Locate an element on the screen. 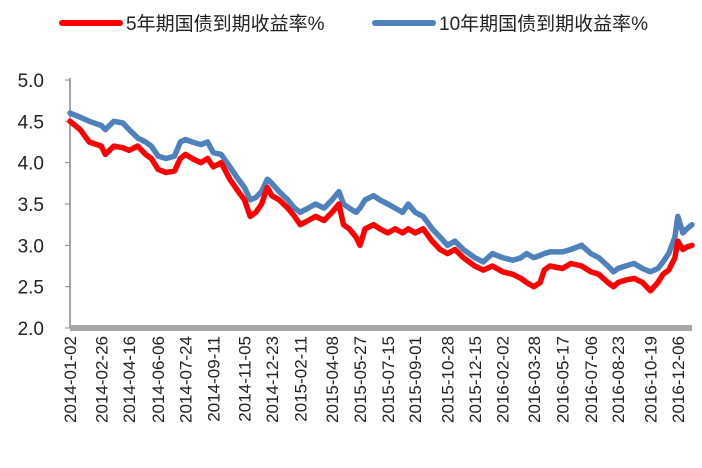 The height and width of the screenshot is (468, 702). x-tick-label: 2015-04-08 is located at coordinates (332, 379).